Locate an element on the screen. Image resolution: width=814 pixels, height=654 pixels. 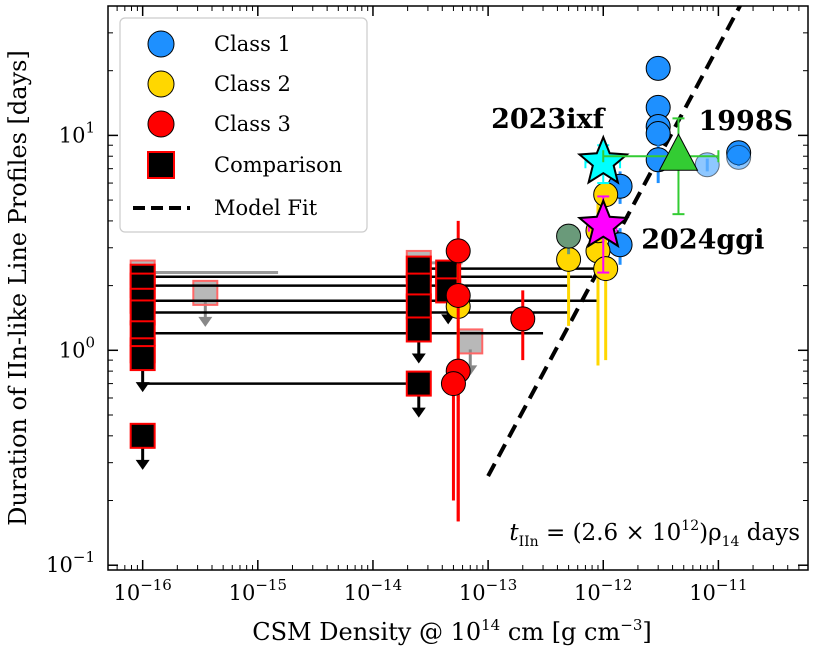
y-tick-label: 10⁻¹ is located at coordinates (70, 562).